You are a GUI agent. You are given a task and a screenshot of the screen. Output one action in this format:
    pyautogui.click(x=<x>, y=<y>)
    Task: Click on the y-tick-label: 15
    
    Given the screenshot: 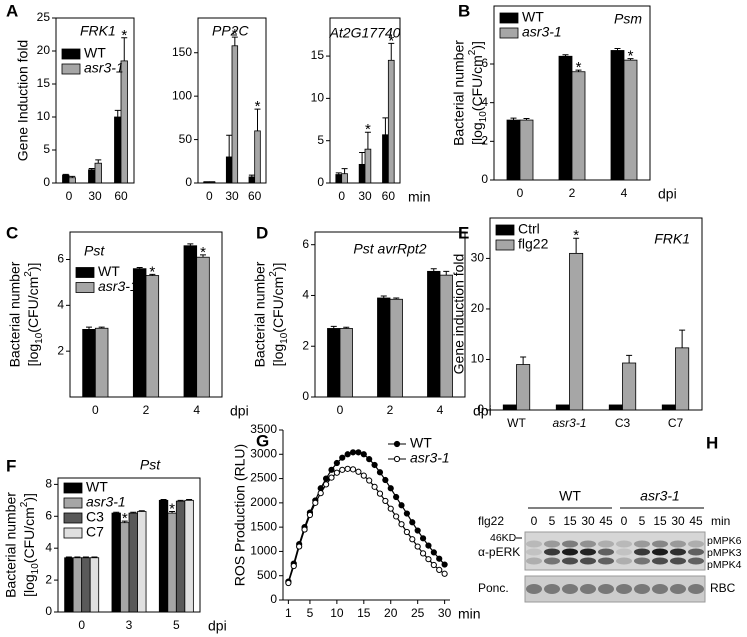 What is the action you would take?
    pyautogui.click(x=44, y=83)
    